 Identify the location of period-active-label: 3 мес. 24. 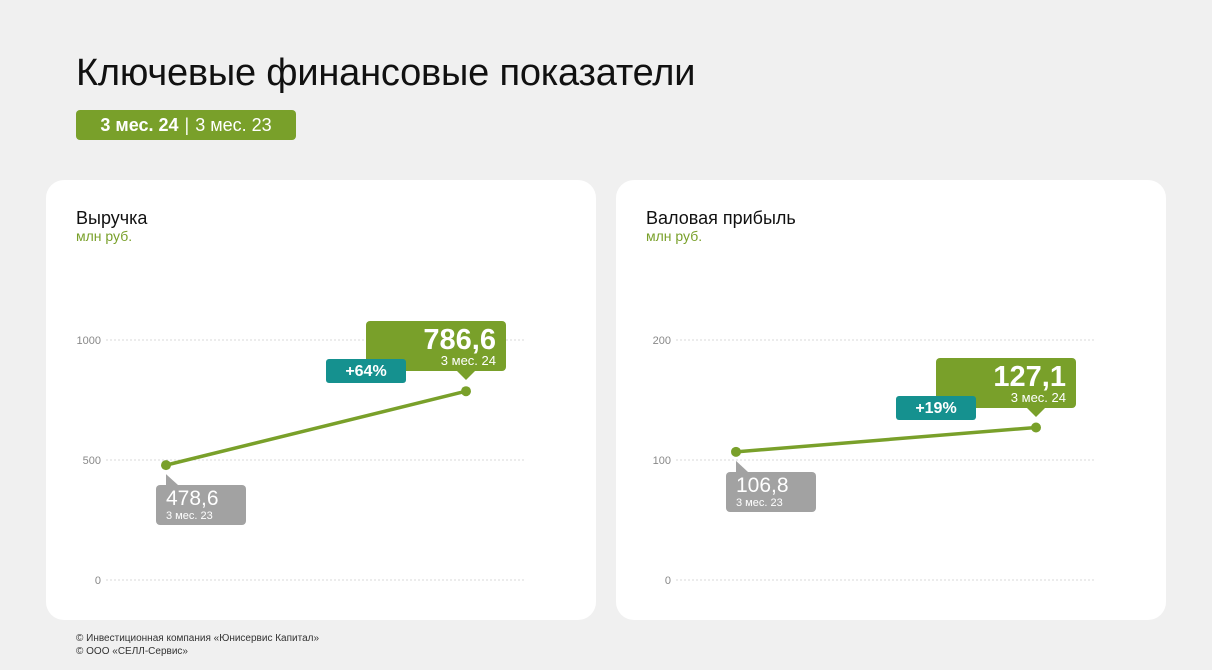
(139, 124).